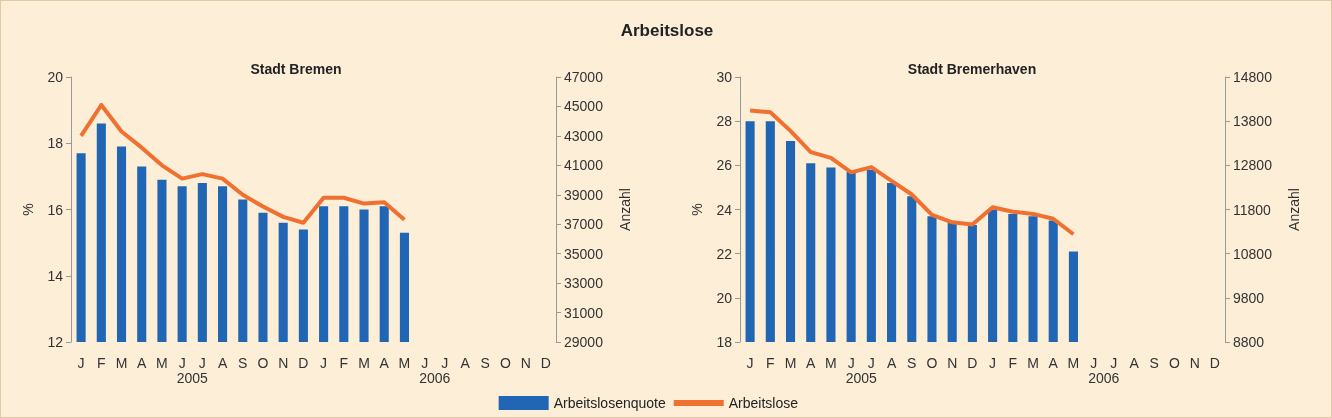 The image size is (1332, 418). I want to click on legend-label: Arbeitslose, so click(763, 403).